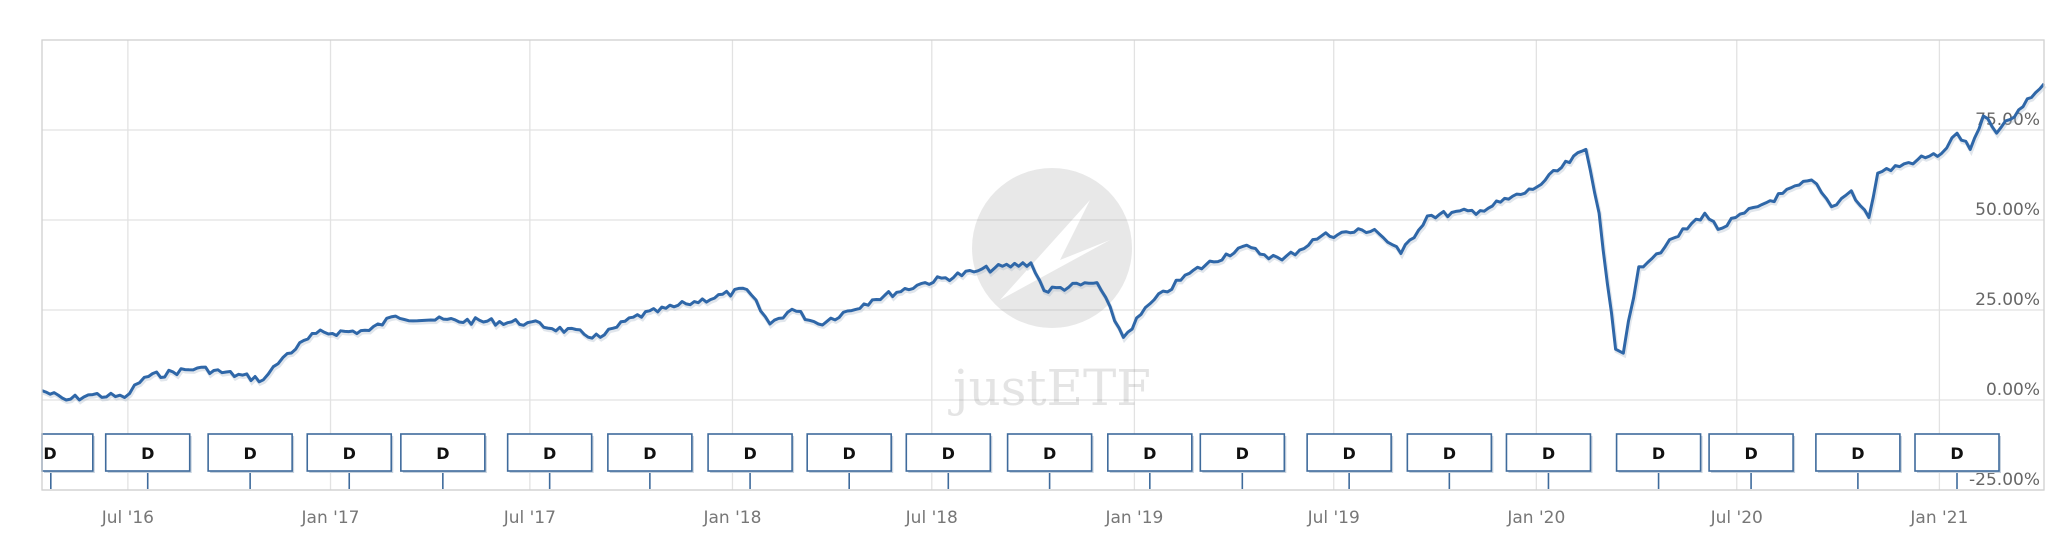  What do you see at coordinates (1133, 518) in the screenshot?
I see `x-tick-label: Jan '19` at bounding box center [1133, 518].